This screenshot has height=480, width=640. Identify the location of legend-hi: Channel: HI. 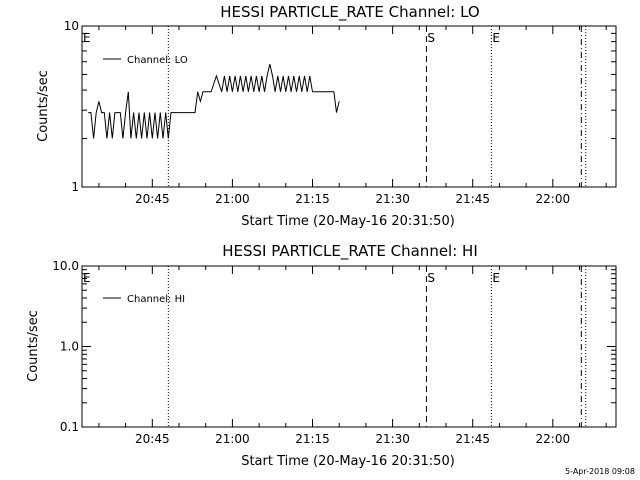
(144, 299).